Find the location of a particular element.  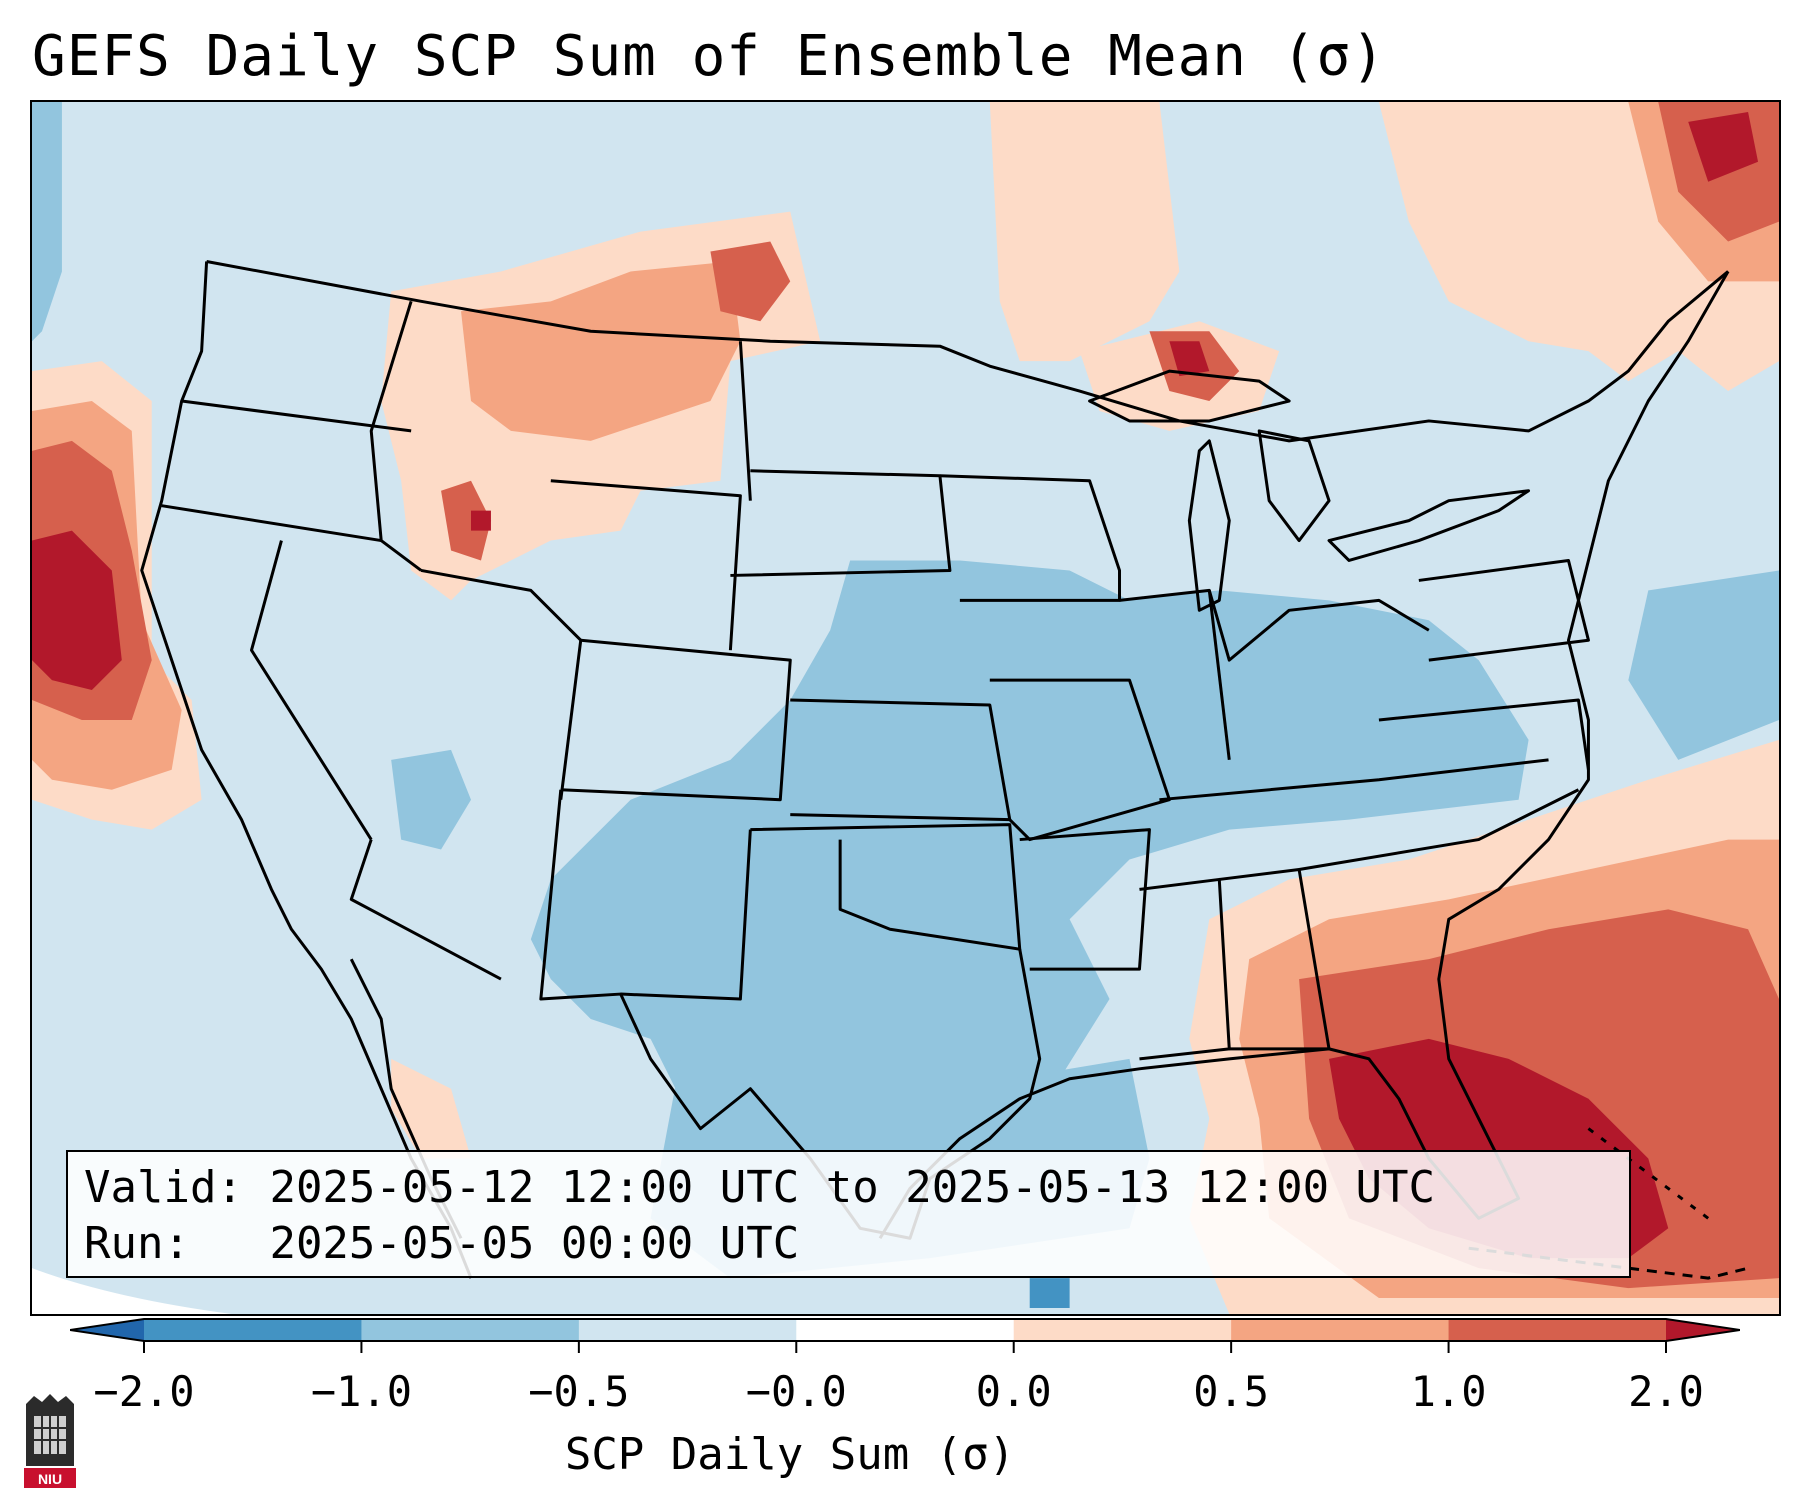

state-line-nv is located at coordinates (311, 690).